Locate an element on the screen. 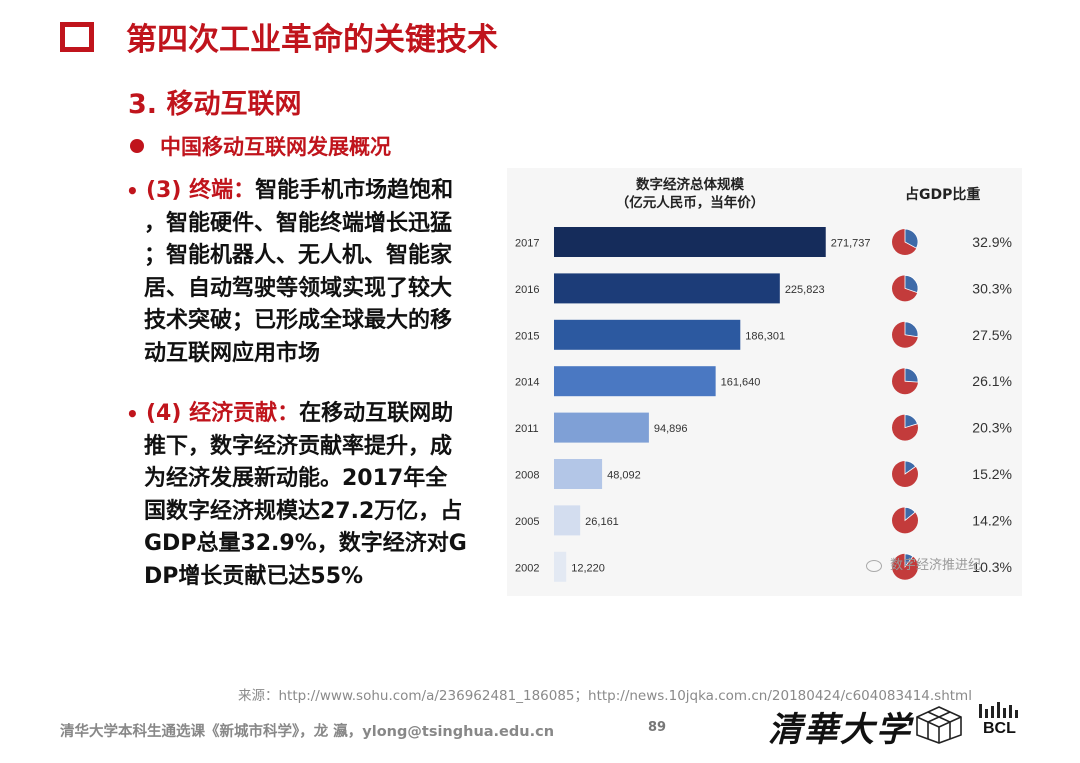 This screenshot has height=763, width=1080. value-label: 26,161 is located at coordinates (602, 522).